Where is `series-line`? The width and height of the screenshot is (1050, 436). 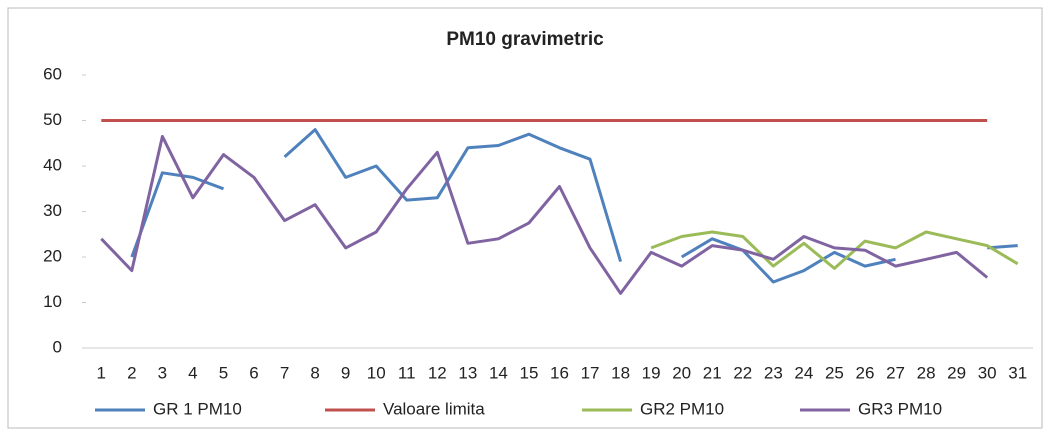
series-line is located at coordinates (834, 250).